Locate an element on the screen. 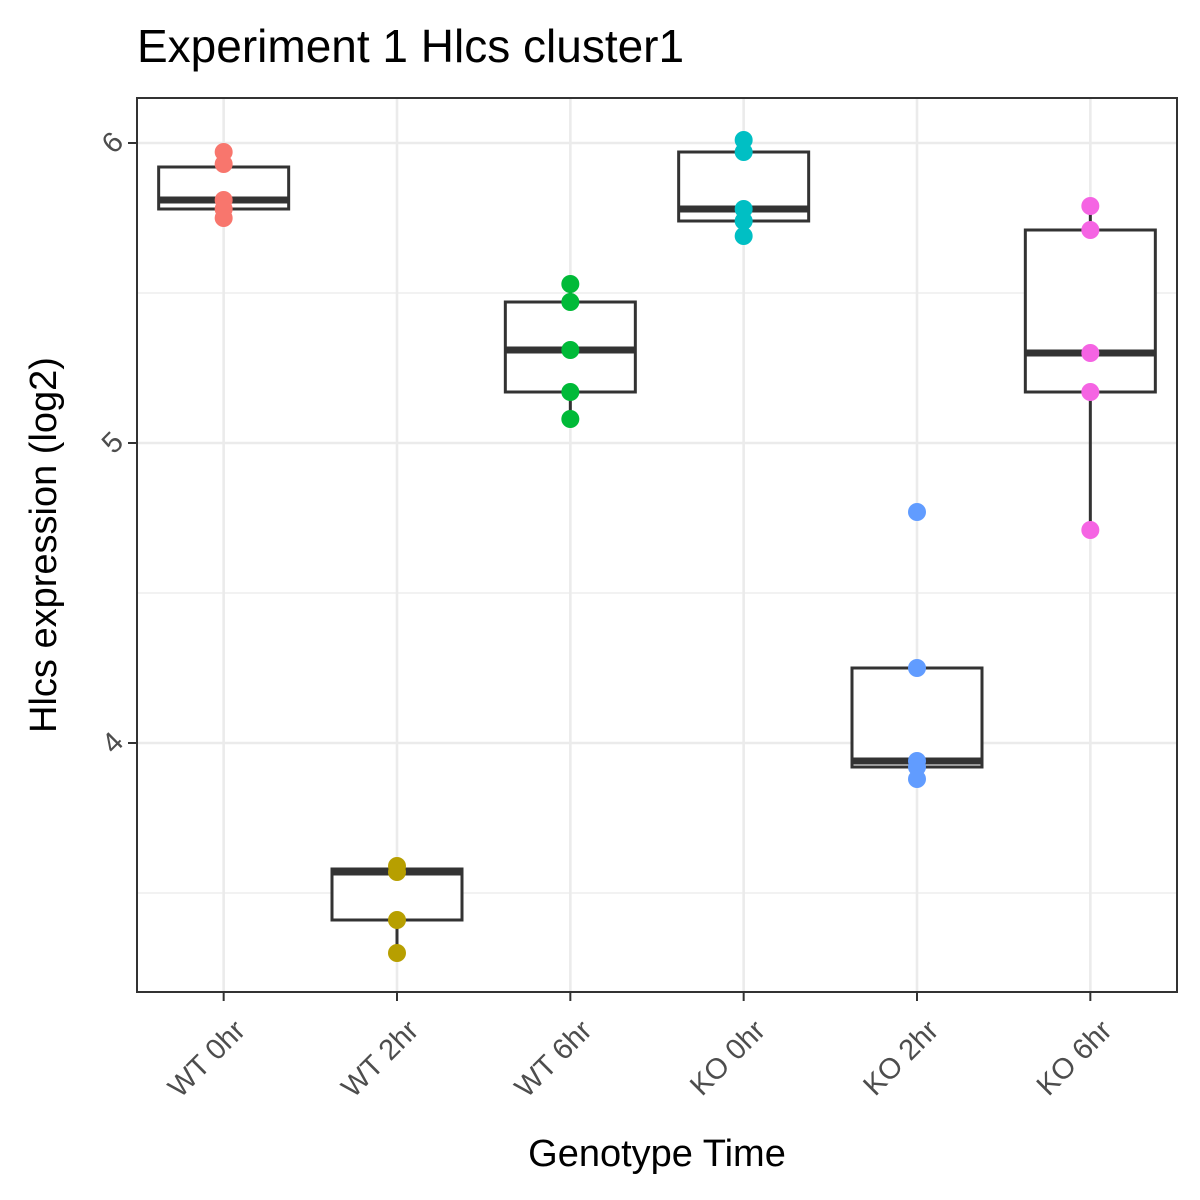  y-axis-title: Hlcs expression (log2) is located at coordinates (44, 545).